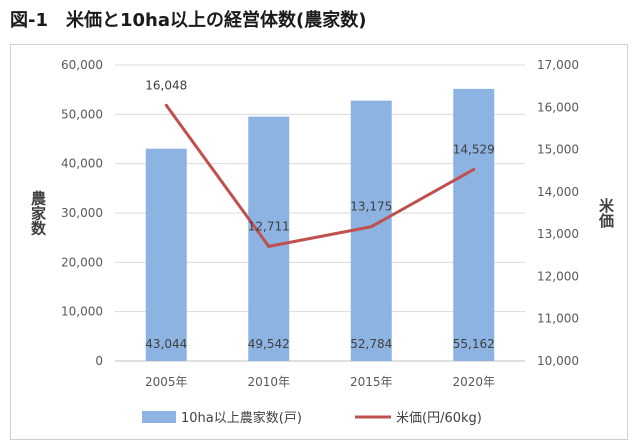 This screenshot has height=448, width=640. Describe the element at coordinates (606, 213) in the screenshot. I see `right-axis-title: 米価` at that location.